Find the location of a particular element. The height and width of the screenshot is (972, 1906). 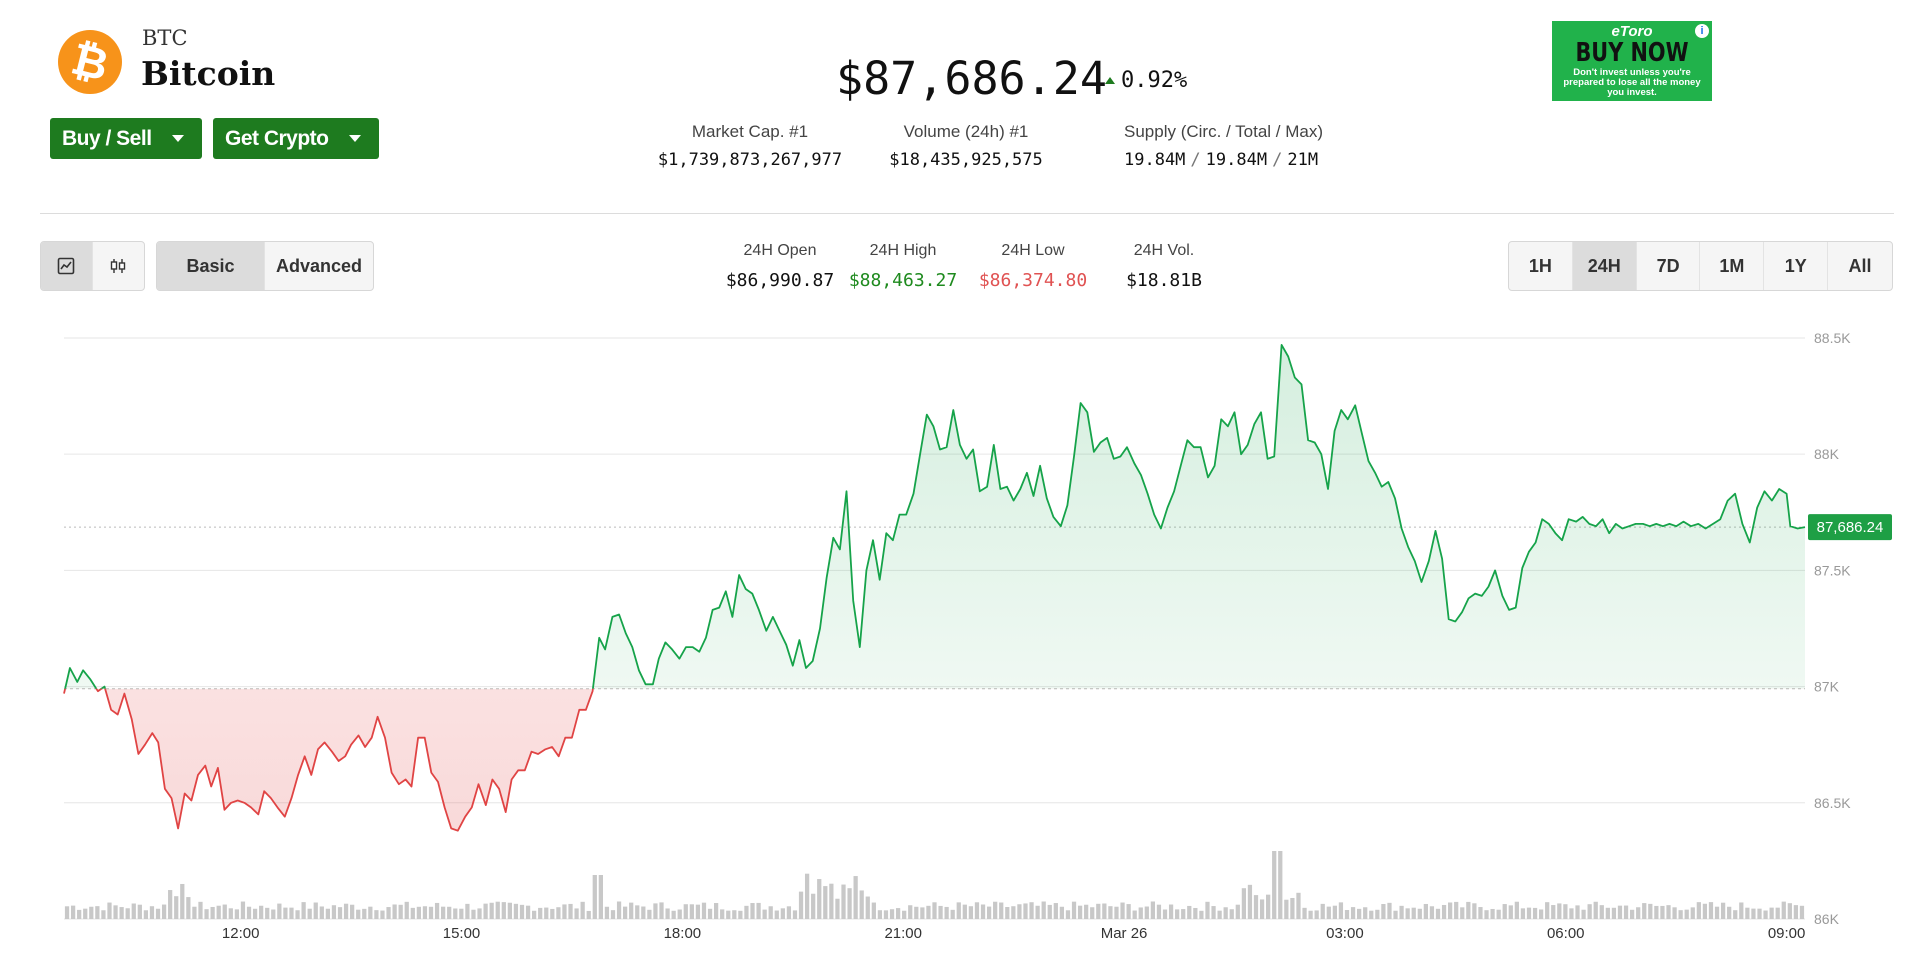

supply-label: Supply (Circ. / Total / Max) is located at coordinates (1224, 131).